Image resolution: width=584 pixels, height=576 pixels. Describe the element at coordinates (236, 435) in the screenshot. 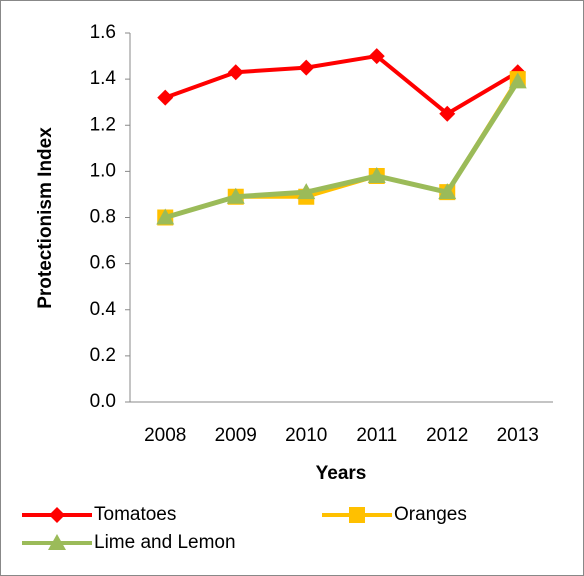

I see `x-tick-label: 2009` at that location.